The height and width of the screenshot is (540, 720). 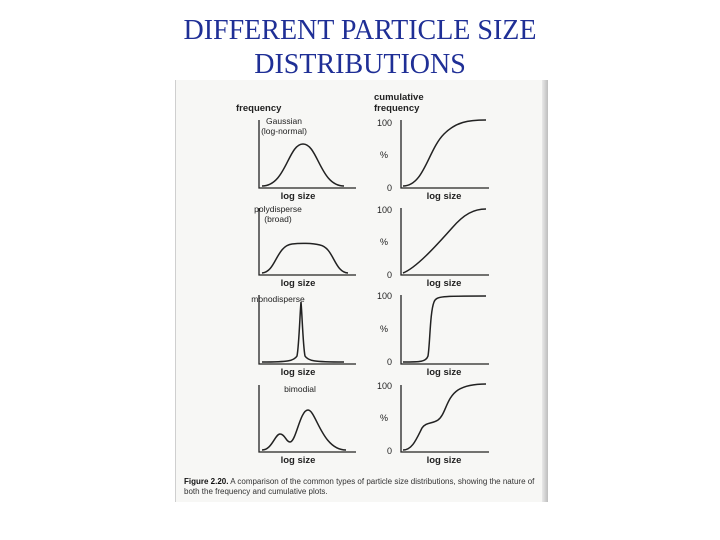 What do you see at coordinates (360, 64) in the screenshot?
I see `title-line-2: DISTRIBUTIONS` at bounding box center [360, 64].